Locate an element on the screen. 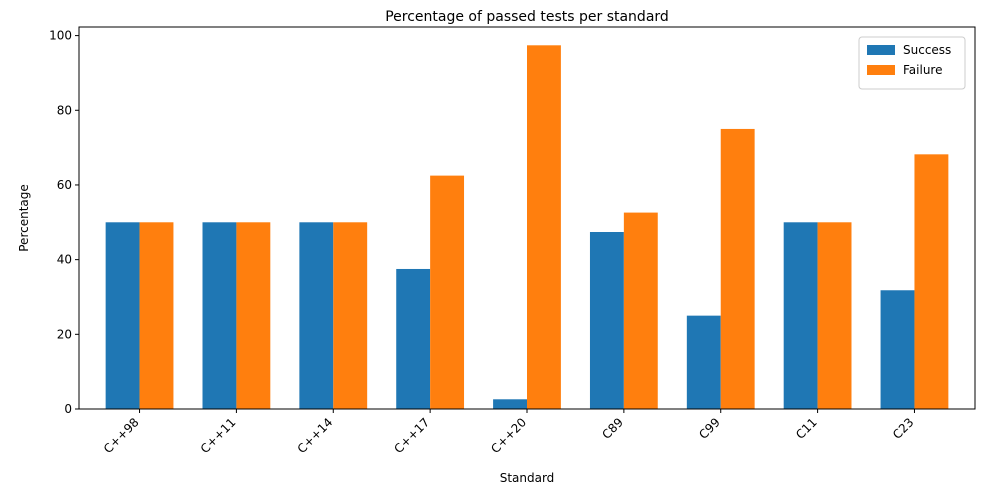  y-tick-label: 0 is located at coordinates (68, 409).